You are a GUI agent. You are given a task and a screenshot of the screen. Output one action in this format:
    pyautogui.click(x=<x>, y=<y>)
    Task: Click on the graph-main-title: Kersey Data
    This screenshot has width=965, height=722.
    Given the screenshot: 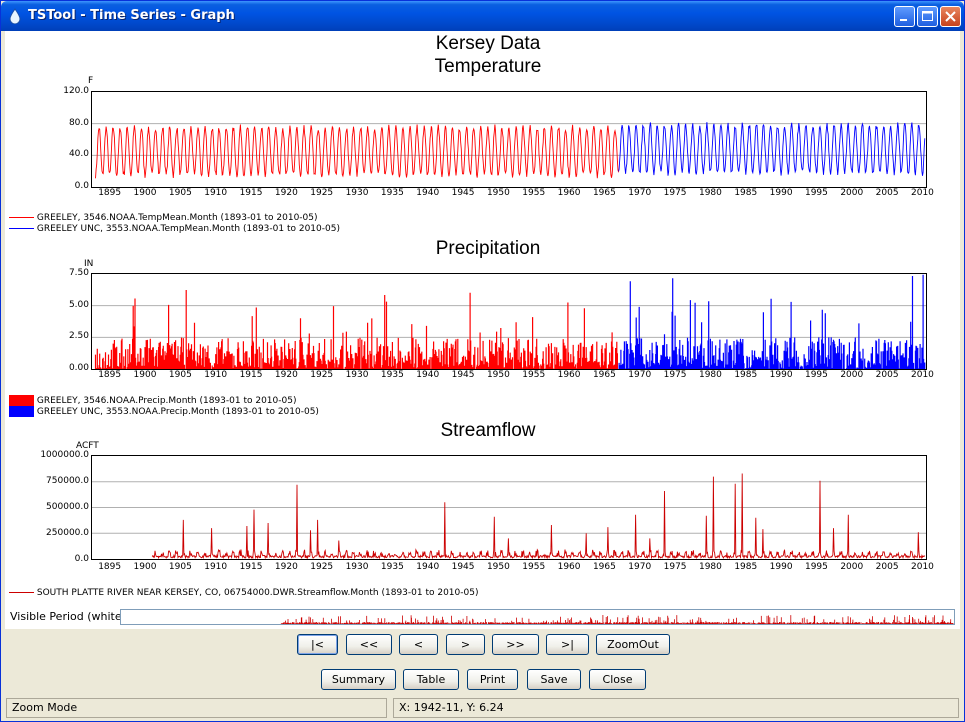 What is the action you would take?
    pyautogui.click(x=488, y=43)
    